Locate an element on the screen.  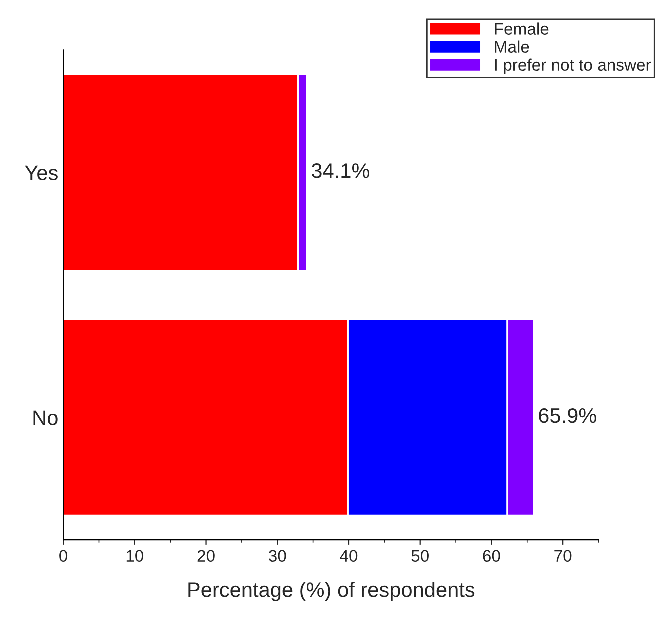
legend-label: I prefer not to answer is located at coordinates (573, 66).